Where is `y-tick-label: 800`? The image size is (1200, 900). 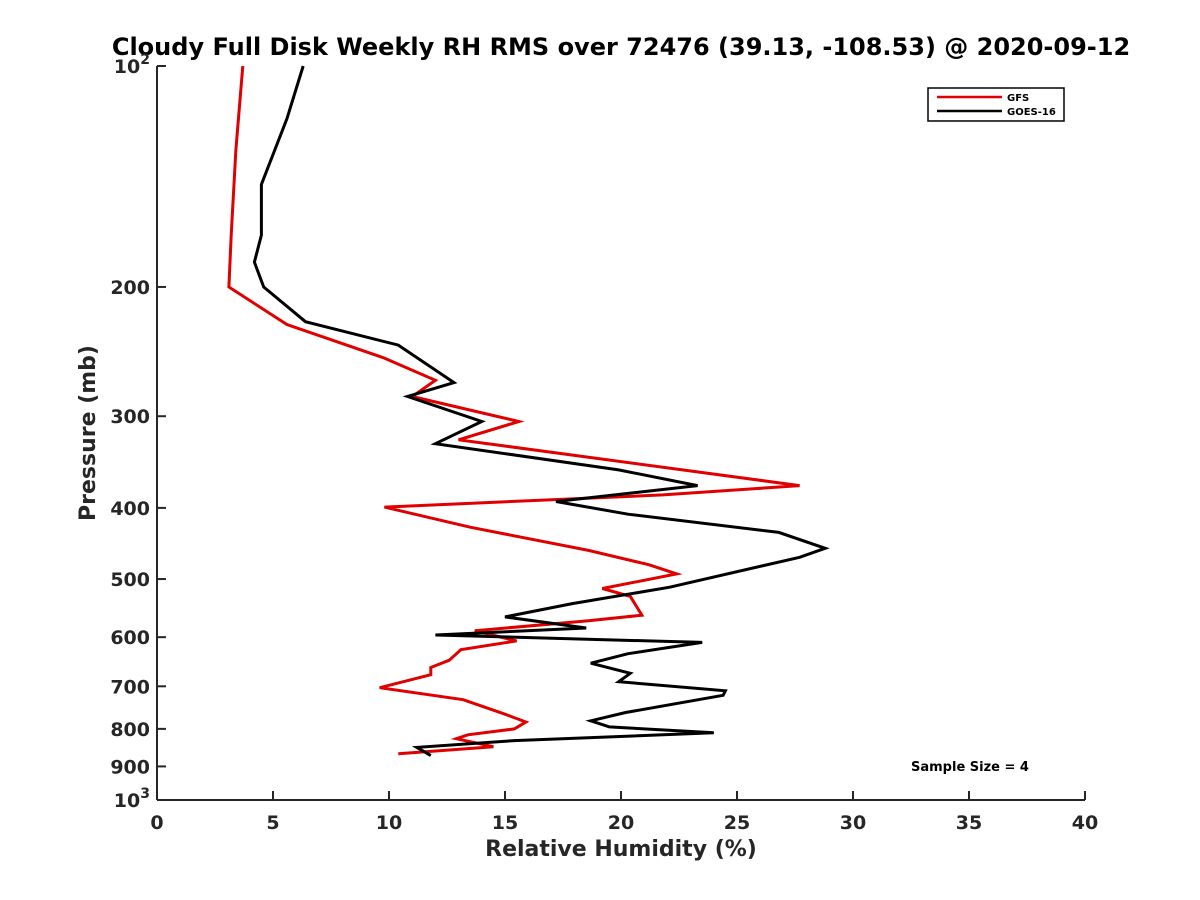 y-tick-label: 800 is located at coordinates (130, 730).